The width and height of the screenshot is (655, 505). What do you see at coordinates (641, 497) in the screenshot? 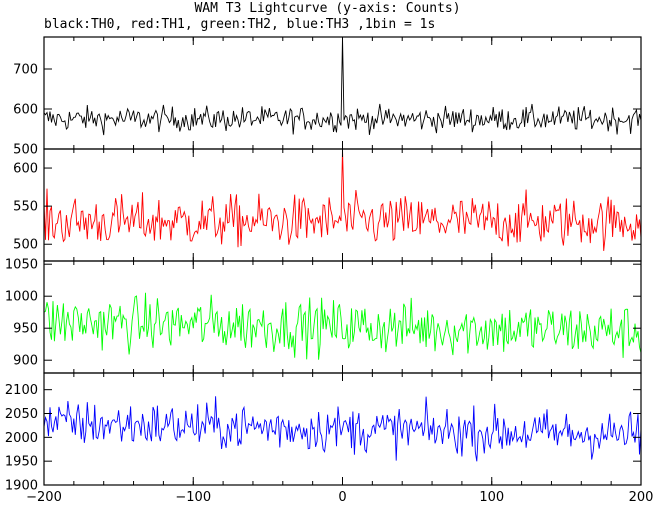
I see `x-tick-label: 200` at bounding box center [641, 497].